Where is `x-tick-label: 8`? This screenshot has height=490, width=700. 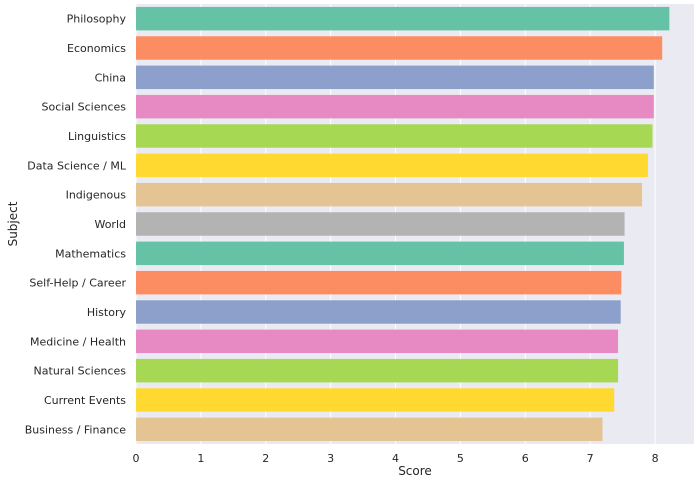 x-tick-label: 8 is located at coordinates (655, 458).